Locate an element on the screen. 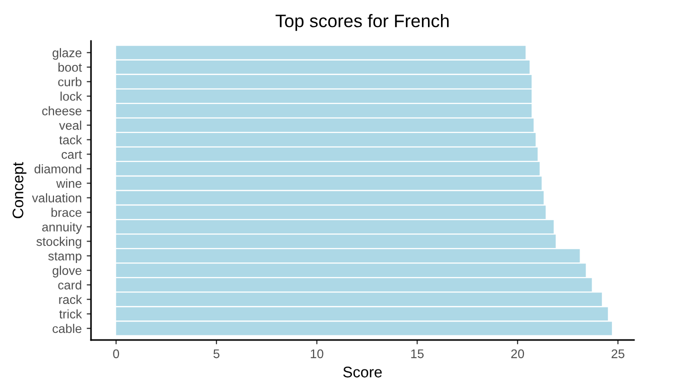 This screenshot has height=380, width=678. x-tick-label: 0 is located at coordinates (116, 353).